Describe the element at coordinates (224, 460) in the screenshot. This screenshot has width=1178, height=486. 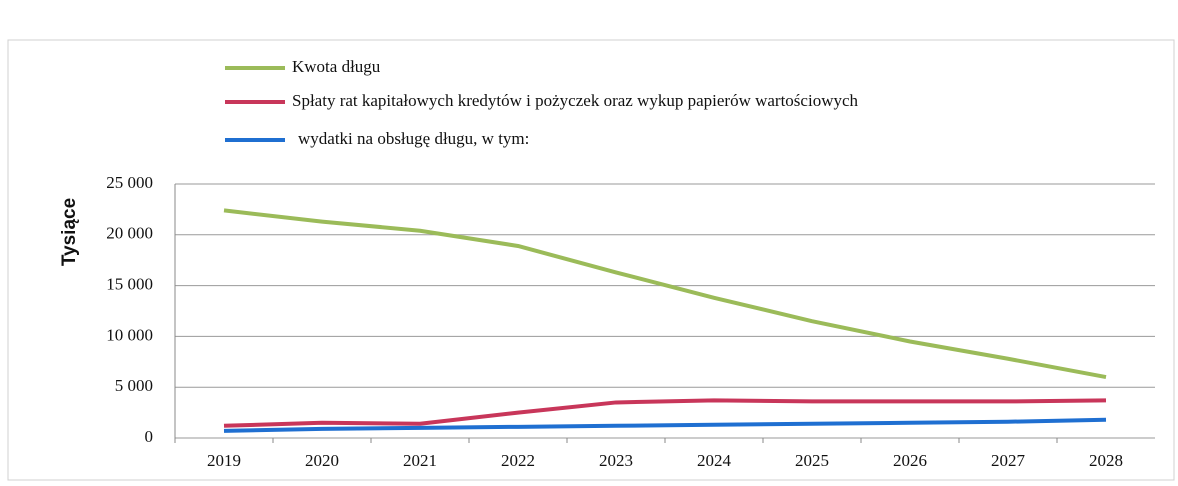
I see `x-tick-label: 2019` at that location.